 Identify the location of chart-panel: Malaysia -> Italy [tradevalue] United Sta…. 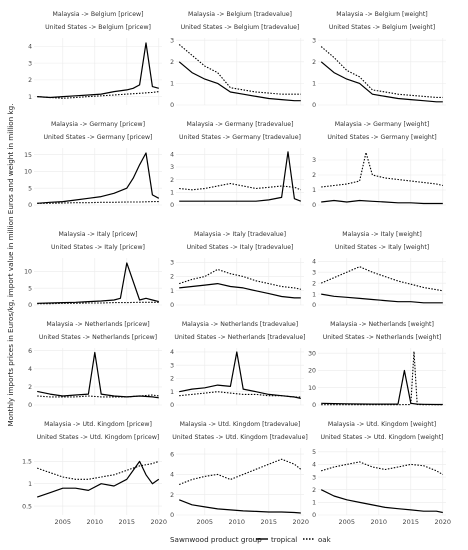
(237, 270).